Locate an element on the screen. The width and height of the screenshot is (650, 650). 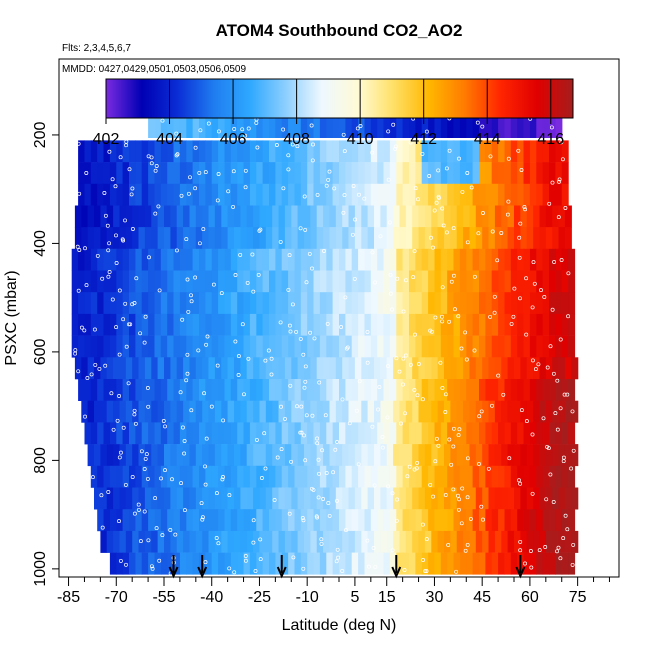
colorbar-tick-label: 410 is located at coordinates (360, 139).